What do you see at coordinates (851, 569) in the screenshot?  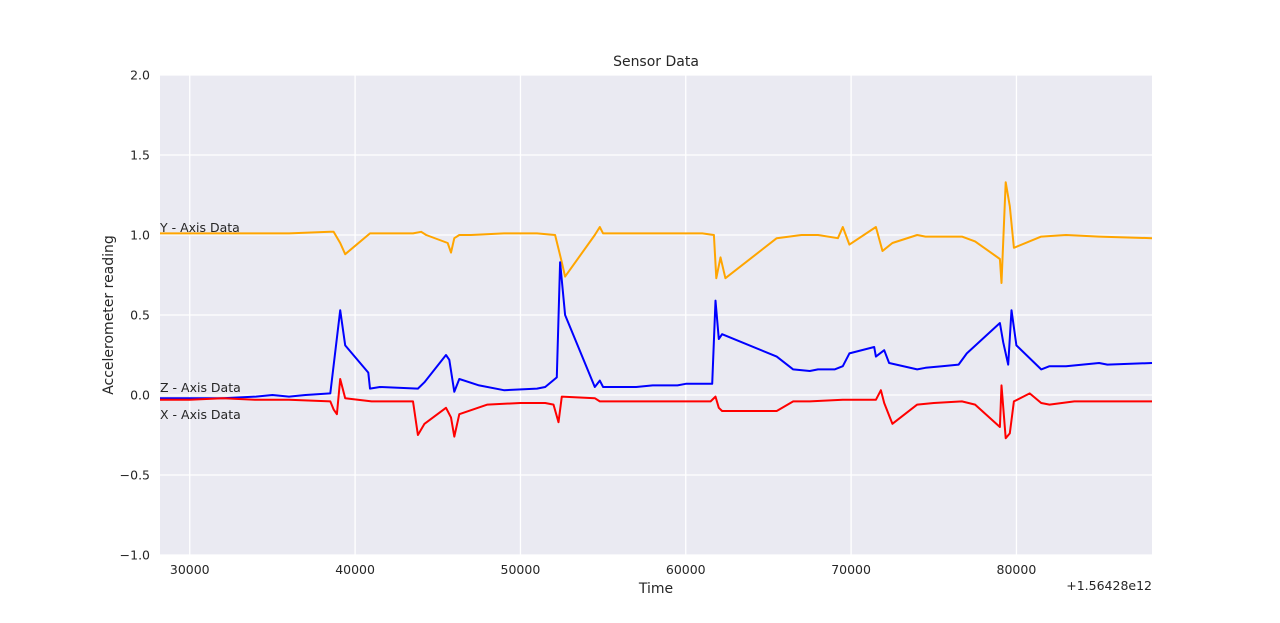 I see `x-tick-label: 70000` at bounding box center [851, 569].